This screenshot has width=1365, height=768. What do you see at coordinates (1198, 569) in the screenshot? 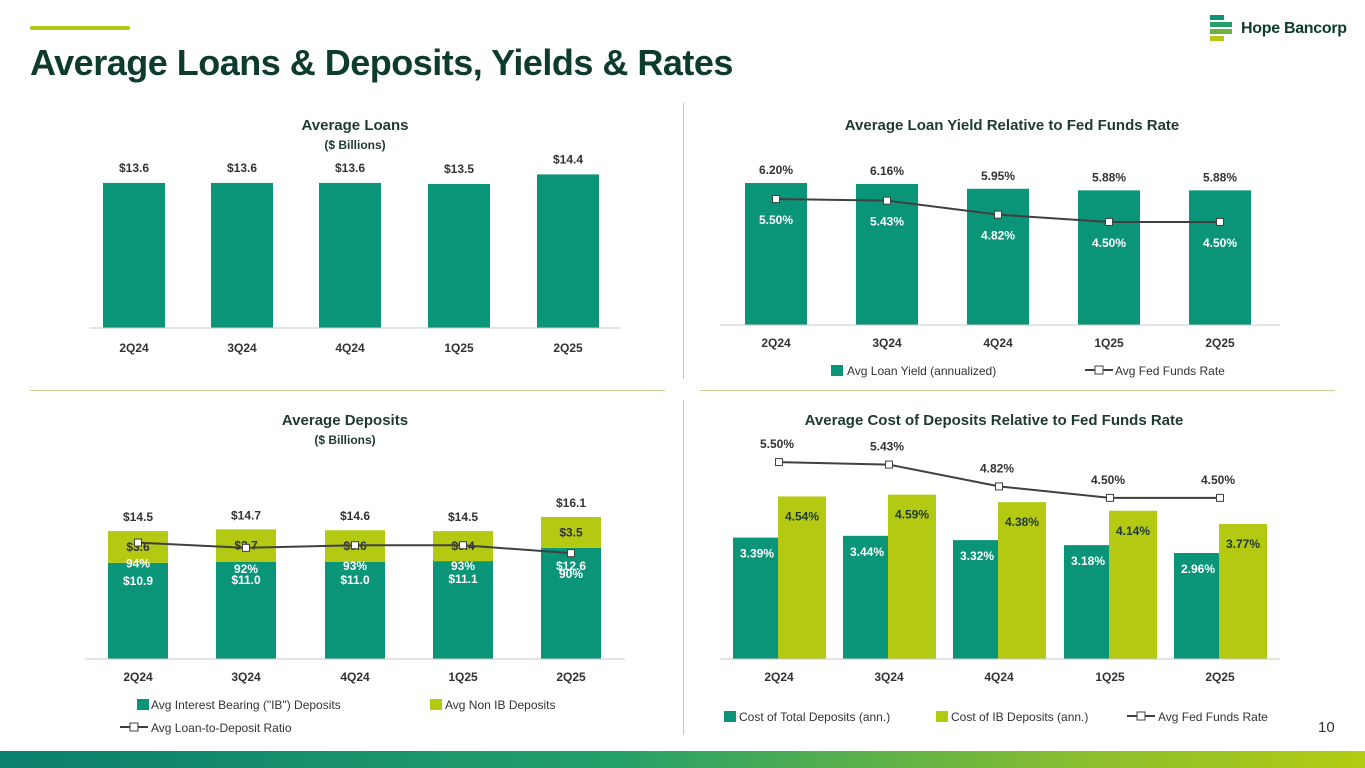
I see `data-label: 2.96%` at bounding box center [1198, 569].